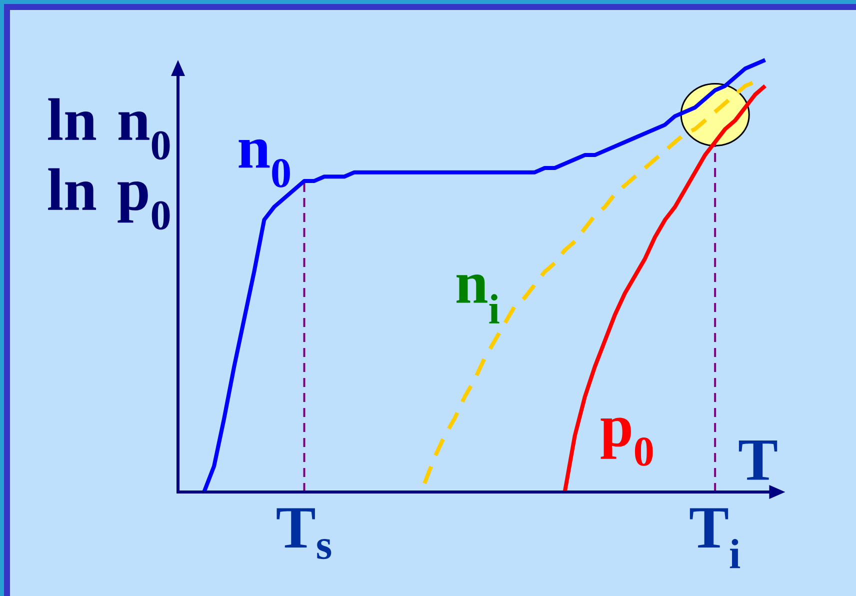 The image size is (856, 596). What do you see at coordinates (758, 460) in the screenshot?
I see `x-axis-title: T` at bounding box center [758, 460].